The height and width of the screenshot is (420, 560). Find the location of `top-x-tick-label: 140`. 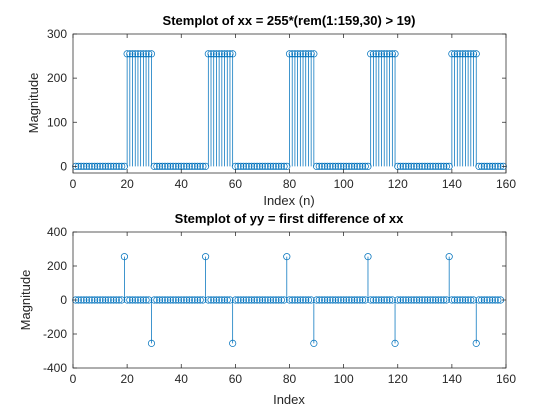

top-x-tick-label: 140 is located at coordinates (452, 184).